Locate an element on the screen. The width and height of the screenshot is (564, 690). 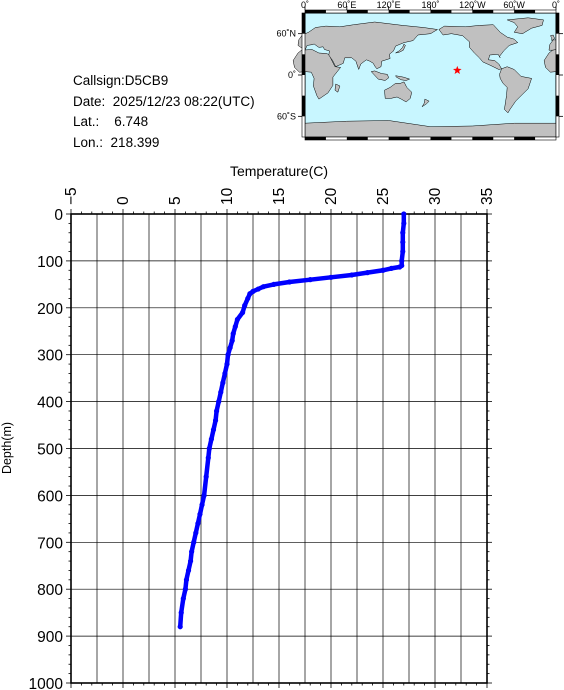
map-lat-tick-label: 60˚S is located at coordinates (286, 116).